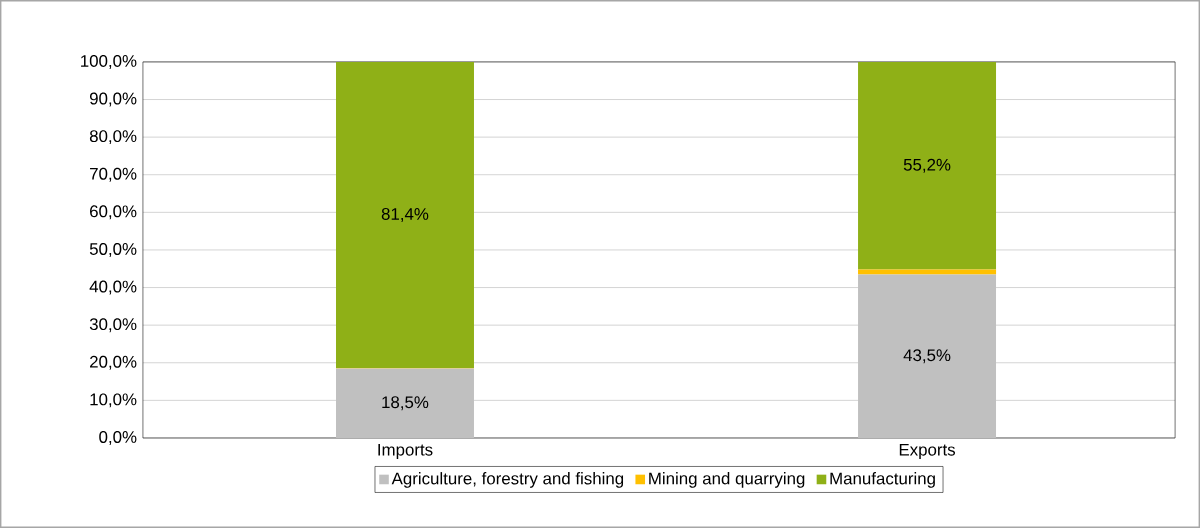 This screenshot has width=1200, height=528. I want to click on legend-label: Mining and quarrying, so click(727, 480).